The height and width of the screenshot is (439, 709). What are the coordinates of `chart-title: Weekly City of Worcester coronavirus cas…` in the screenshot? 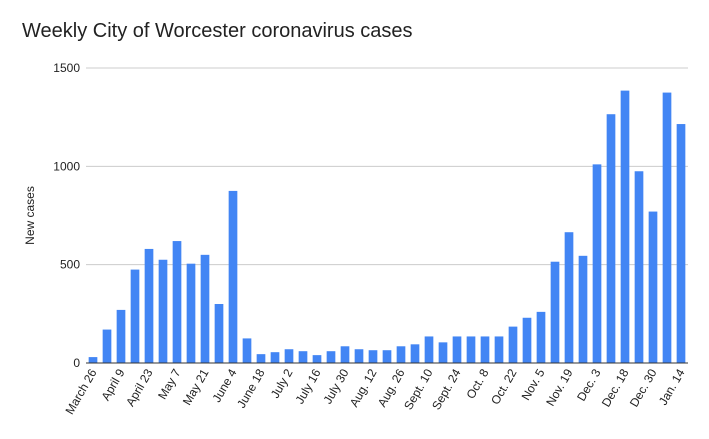 It's located at (217, 31).